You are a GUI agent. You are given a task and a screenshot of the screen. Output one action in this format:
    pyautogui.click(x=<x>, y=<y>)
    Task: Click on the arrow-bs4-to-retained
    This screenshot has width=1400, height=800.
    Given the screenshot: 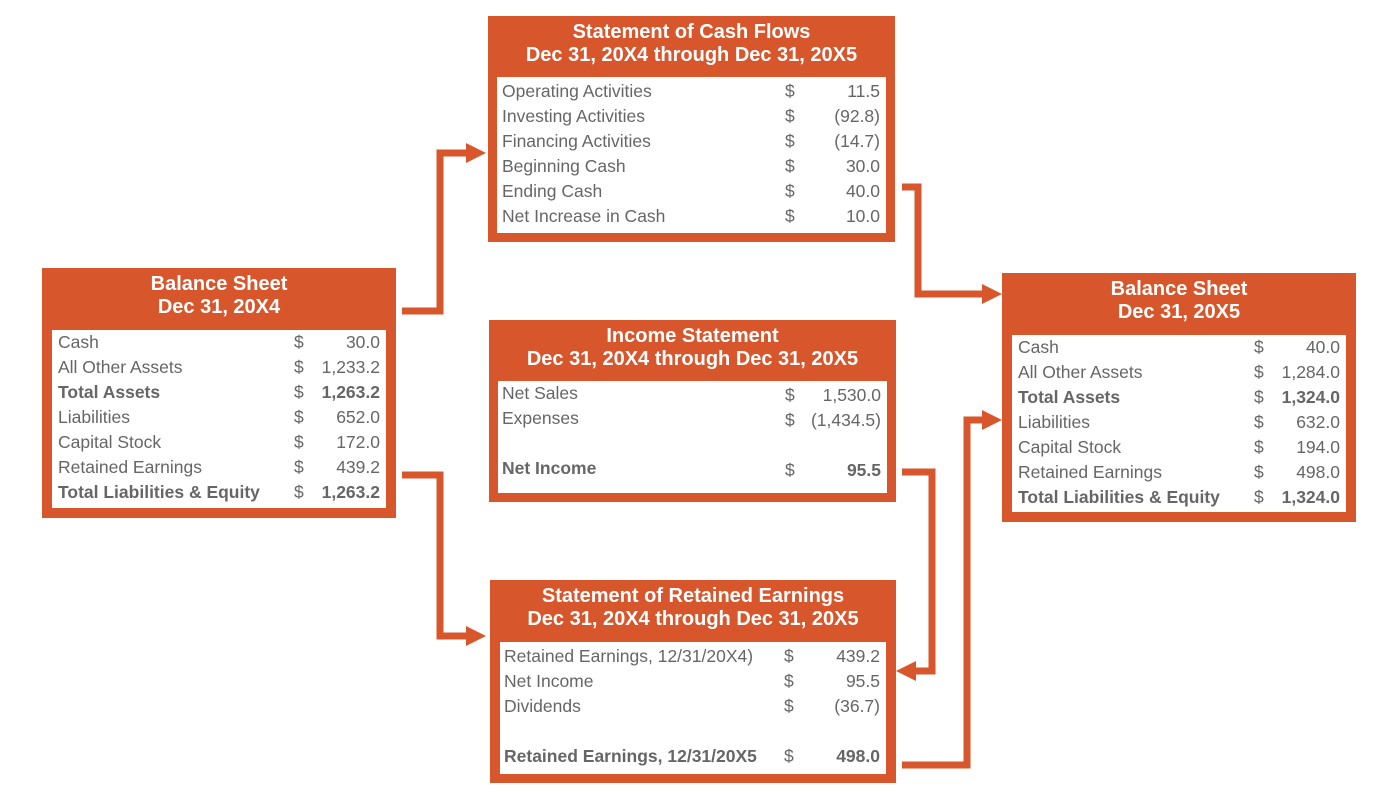 What is the action you would take?
    pyautogui.click(x=435, y=555)
    